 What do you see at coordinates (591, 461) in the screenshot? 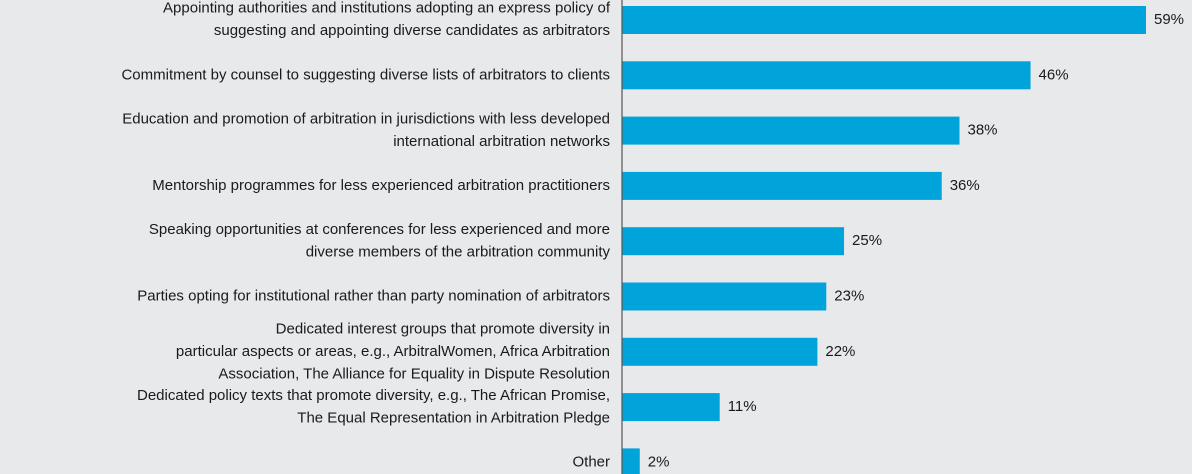
I see `category-label: Other` at bounding box center [591, 461].